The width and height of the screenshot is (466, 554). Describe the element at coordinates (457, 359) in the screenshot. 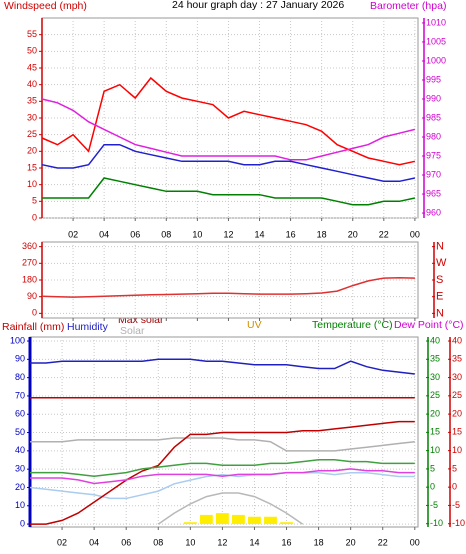

I see `y2-tick-label: 35` at that location.